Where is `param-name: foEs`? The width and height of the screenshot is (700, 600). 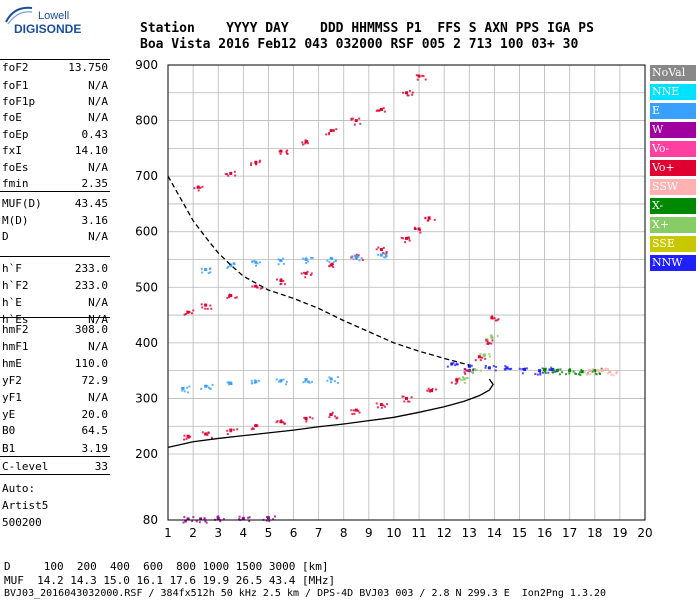
param-name: foEs is located at coordinates (15, 167).